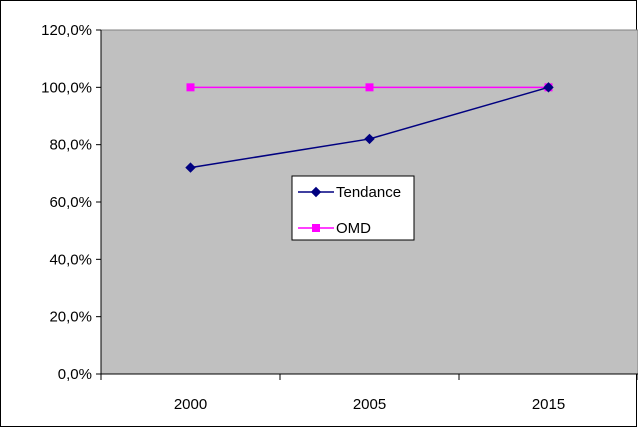 Image resolution: width=638 pixels, height=433 pixels. Describe the element at coordinates (66, 87) in the screenshot. I see `y-tick-label: 100,0%` at that location.